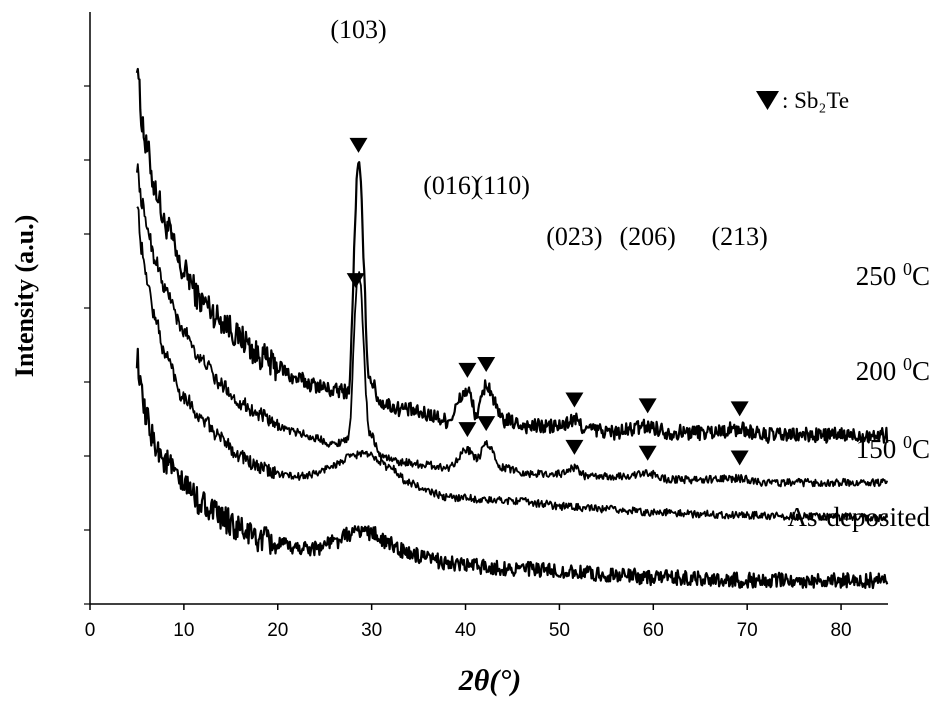 The width and height of the screenshot is (936, 704). What do you see at coordinates (815, 100) in the screenshot?
I see `legend-text: : Sb₂Te` at bounding box center [815, 100].